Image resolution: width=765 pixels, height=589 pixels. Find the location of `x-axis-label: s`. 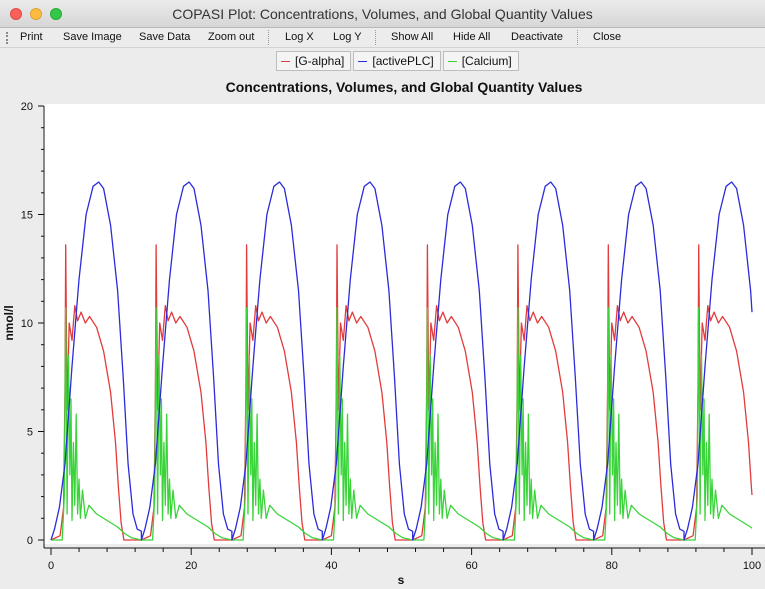

x-axis-label: s is located at coordinates (401, 580).